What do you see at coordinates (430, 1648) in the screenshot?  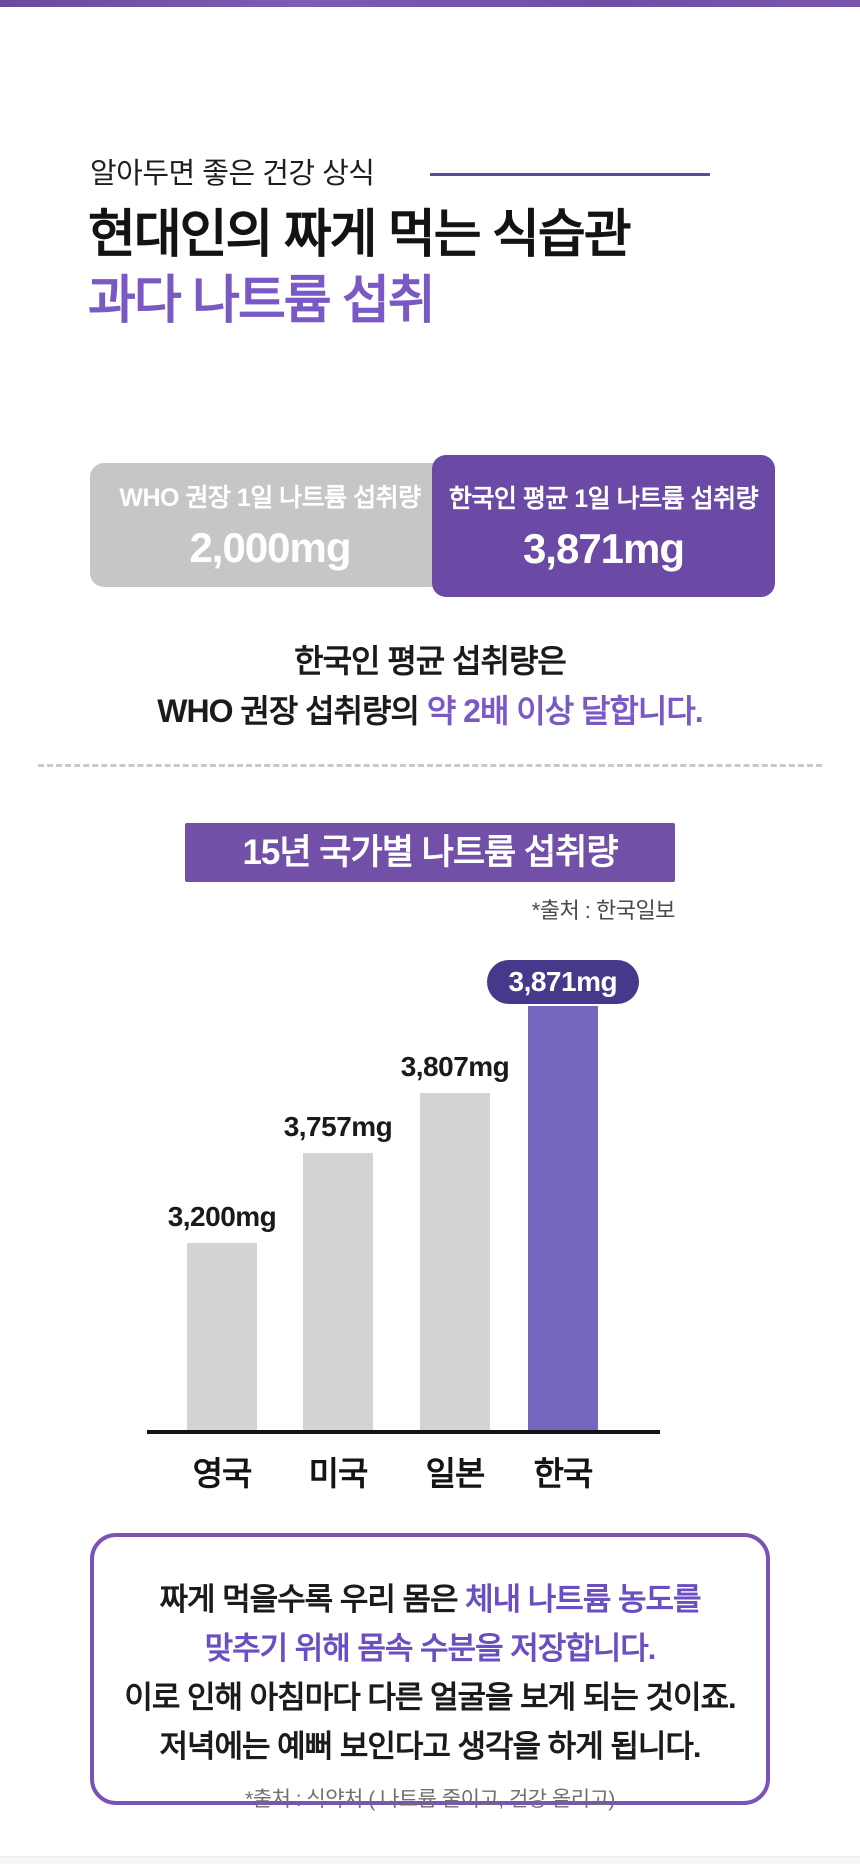 I see `note-line2-highlight: 맞추기 위해 몸속 수분을 저장합니다.` at bounding box center [430, 1648].